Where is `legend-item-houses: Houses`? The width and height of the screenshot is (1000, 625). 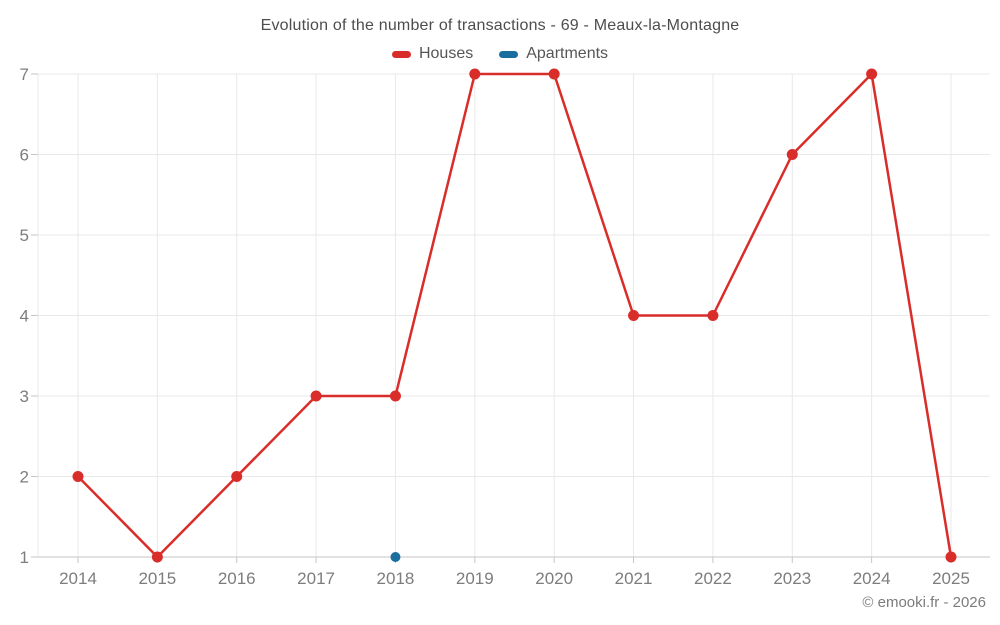 legend-item-houses: Houses is located at coordinates (432, 54).